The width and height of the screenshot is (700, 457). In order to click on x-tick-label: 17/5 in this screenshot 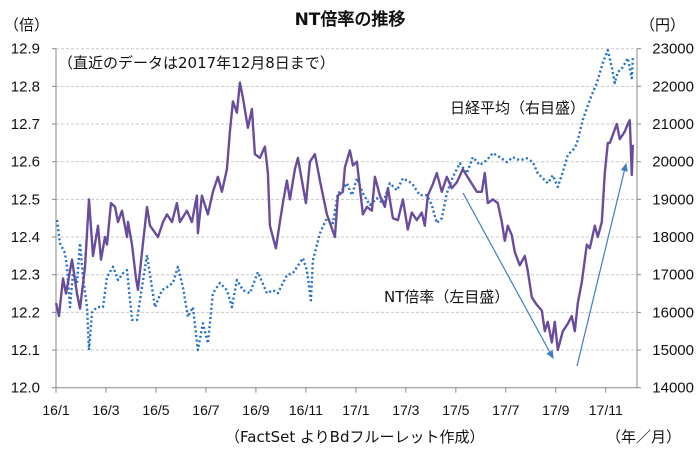, I will do `click(455, 410)`.